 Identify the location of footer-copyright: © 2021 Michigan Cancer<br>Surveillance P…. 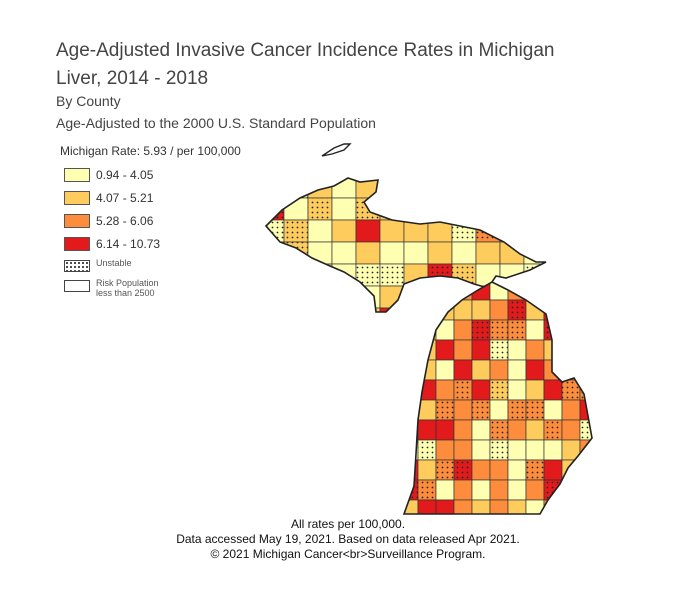
(348, 554).